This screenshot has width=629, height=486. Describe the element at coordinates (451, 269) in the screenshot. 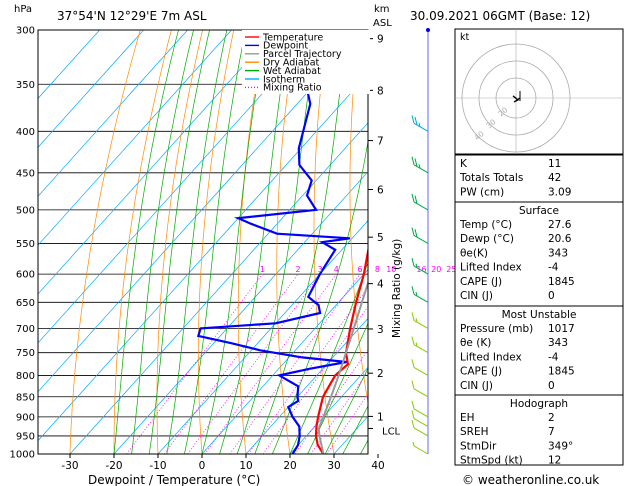

I see `mixing-ratio-value: 25` at that location.